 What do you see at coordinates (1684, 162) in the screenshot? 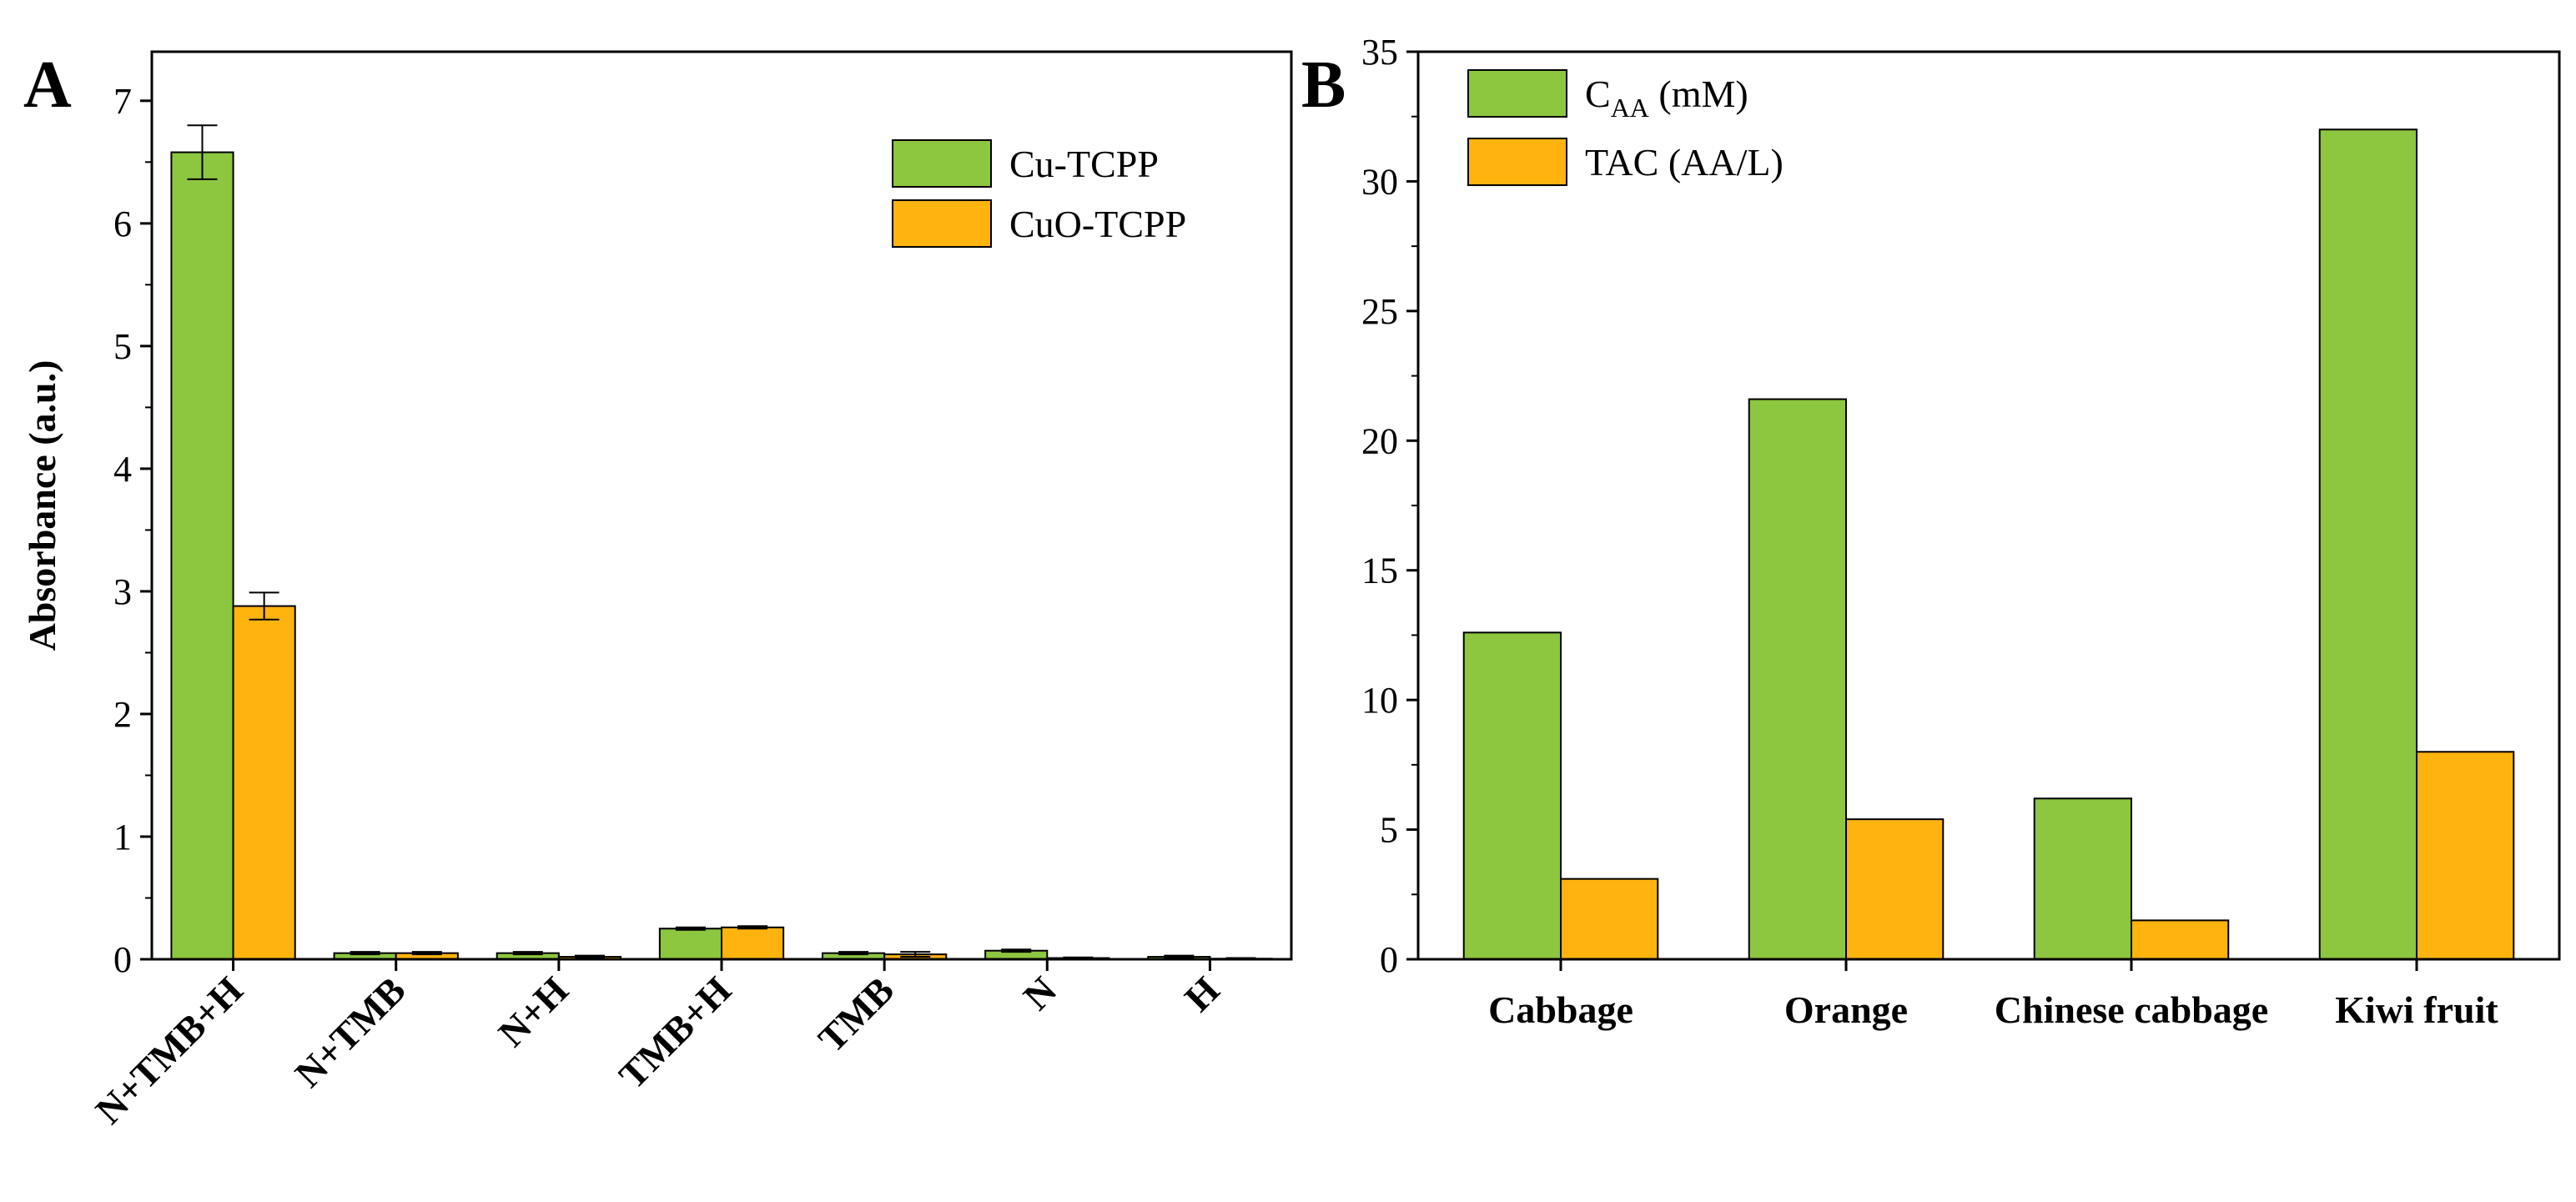
I see `legend-label-b-1: TAC (AA/L)` at bounding box center [1684, 162].